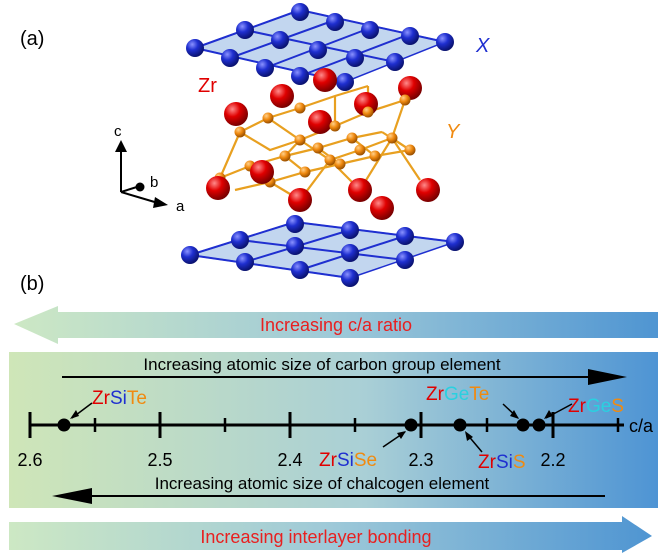 The width and height of the screenshot is (658, 553). Describe the element at coordinates (479, 394) in the screenshot. I see `element-x: Te` at that location.